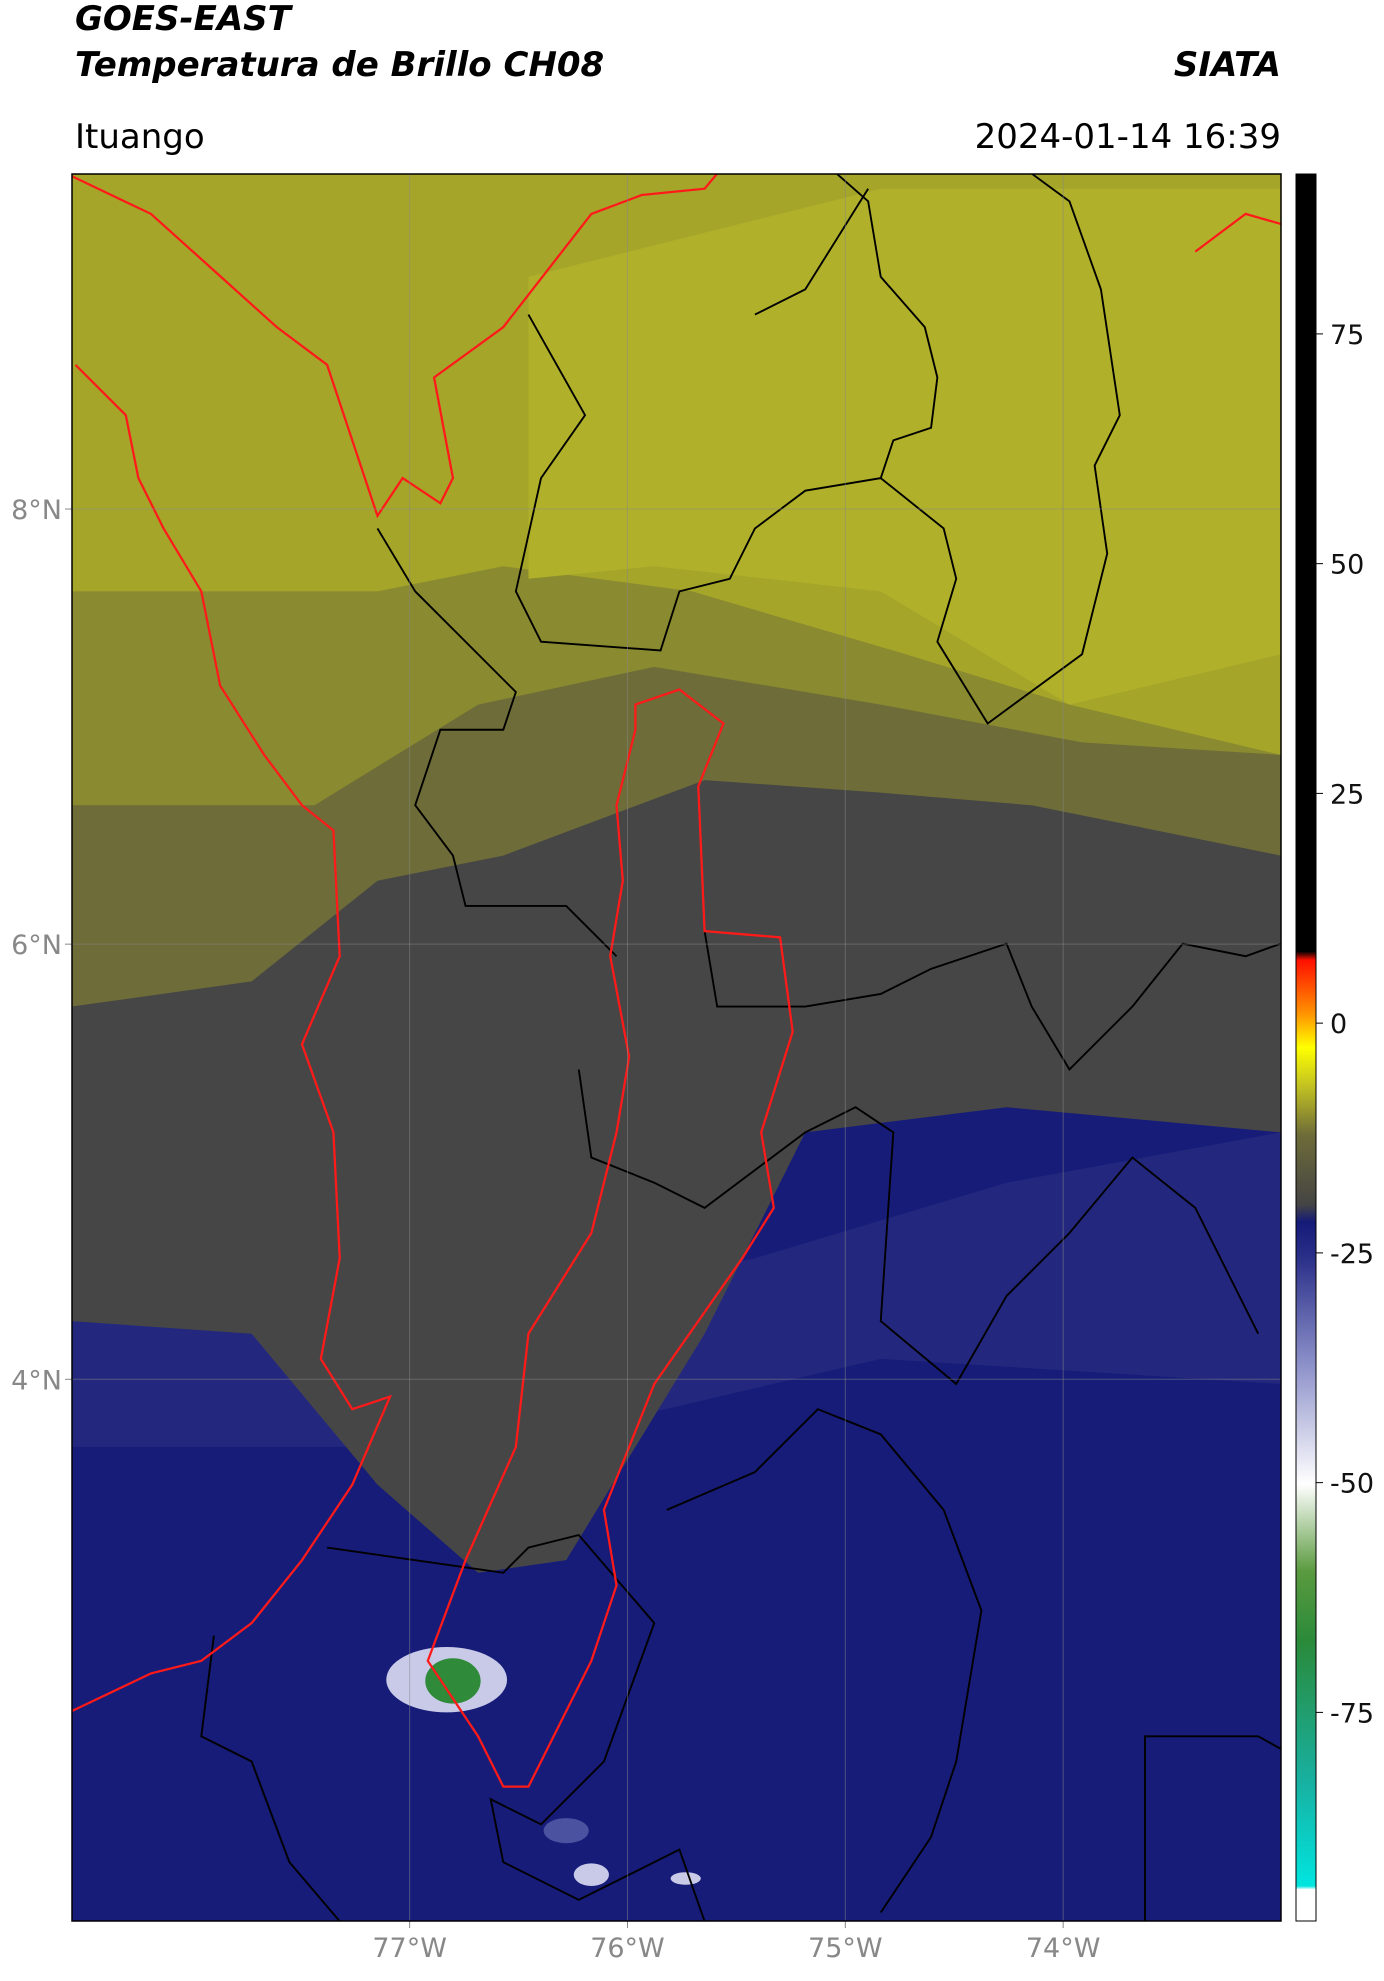 This screenshot has height=1981, width=1384. I want to click on colorbar-tick-label: 25, so click(1347, 794).